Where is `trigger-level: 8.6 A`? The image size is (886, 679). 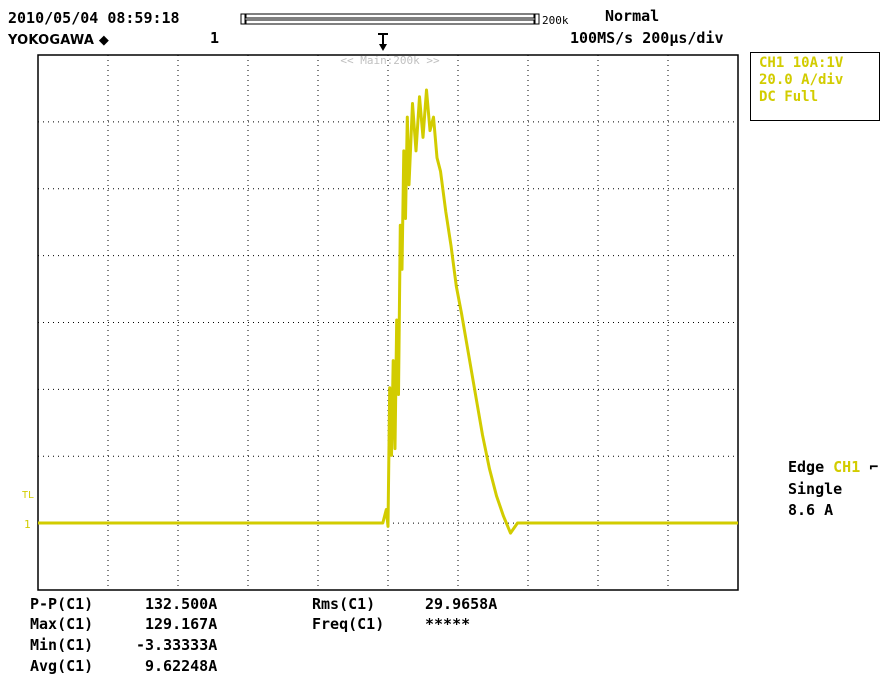 trigger-level: 8.6 A is located at coordinates (811, 510).